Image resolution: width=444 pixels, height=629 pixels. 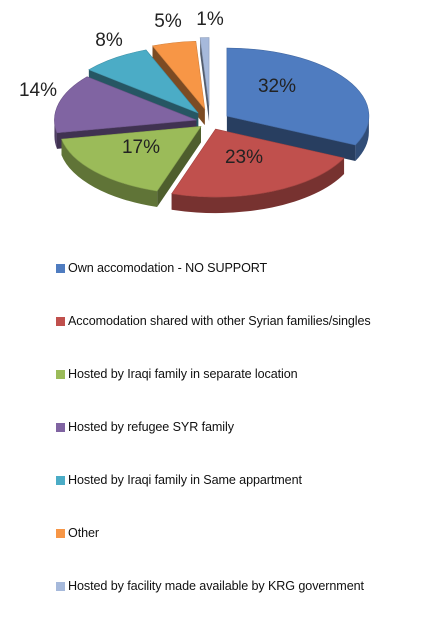 What do you see at coordinates (83, 533) in the screenshot?
I see `legend-label: Other` at bounding box center [83, 533].